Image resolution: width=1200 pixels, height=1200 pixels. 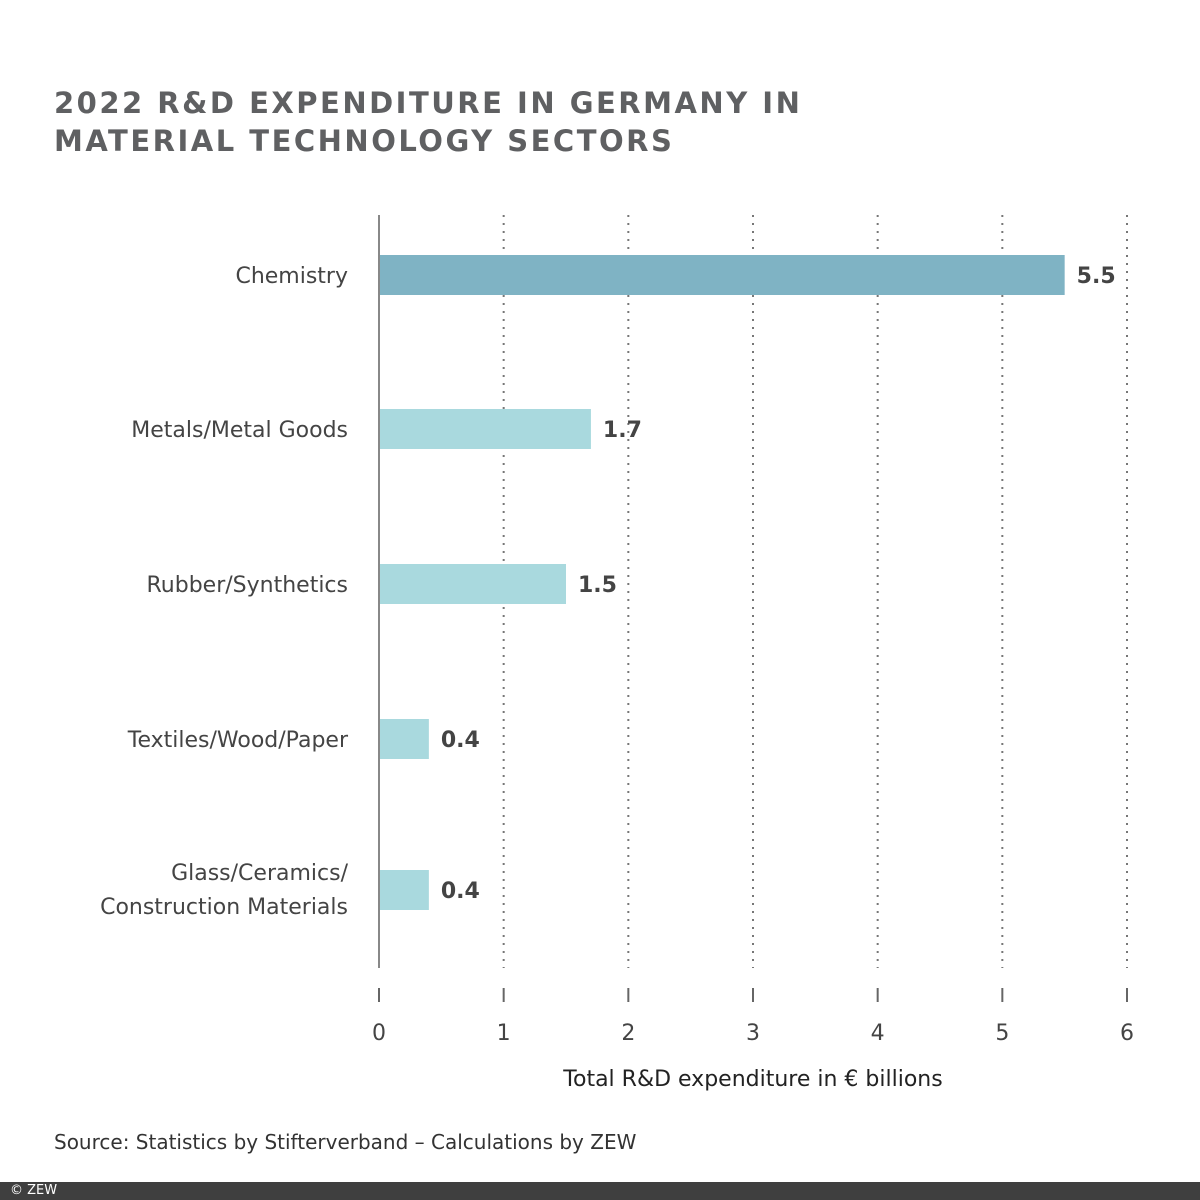 I want to click on x-tick-label: 5, so click(x=1002, y=1033).